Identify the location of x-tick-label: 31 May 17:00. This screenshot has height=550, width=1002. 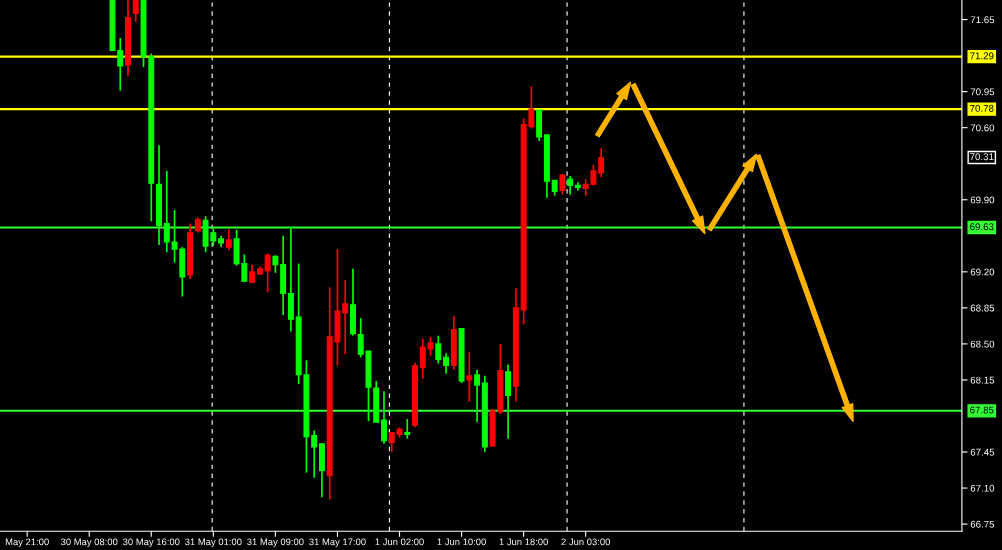
(337, 543).